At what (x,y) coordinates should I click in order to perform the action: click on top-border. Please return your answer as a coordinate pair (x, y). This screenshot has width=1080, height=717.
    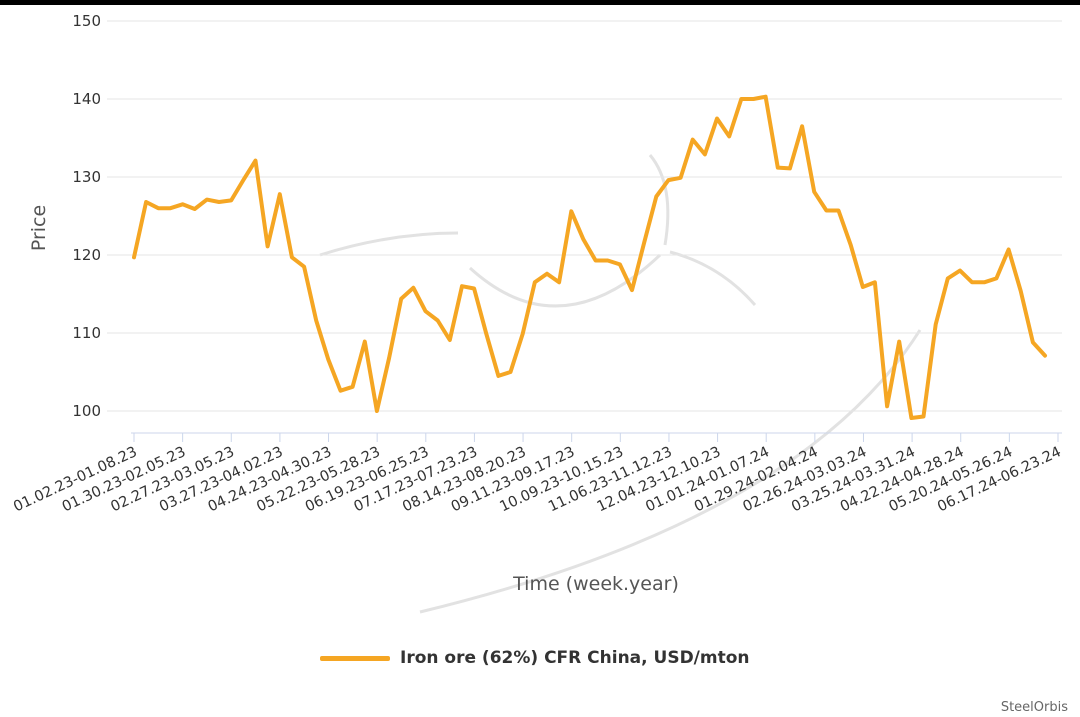
    Looking at the image, I should click on (540, 2).